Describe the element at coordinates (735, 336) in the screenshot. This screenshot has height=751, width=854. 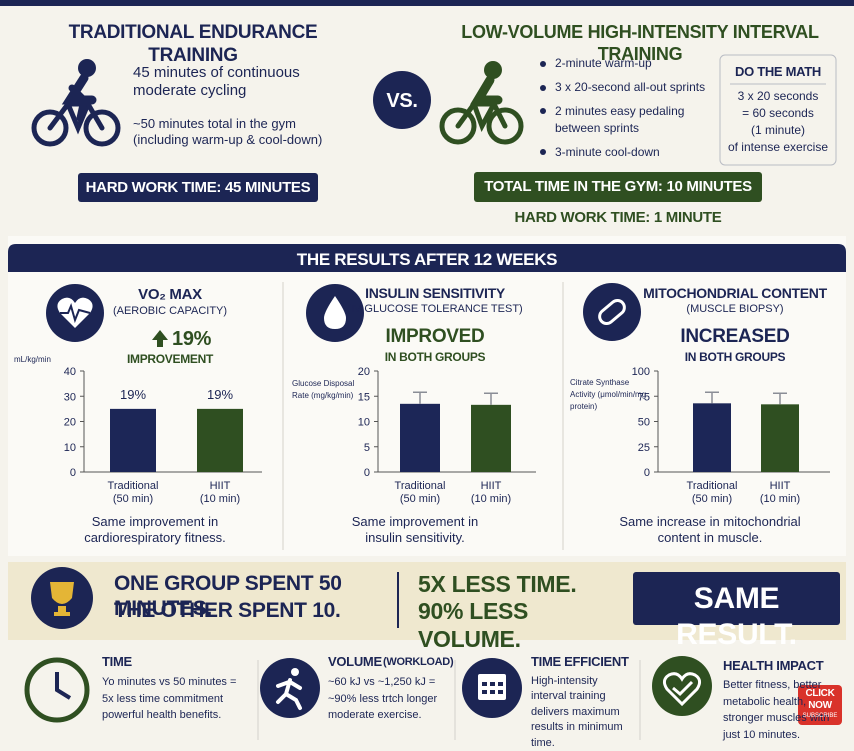
I see `headline: INCREASED` at that location.